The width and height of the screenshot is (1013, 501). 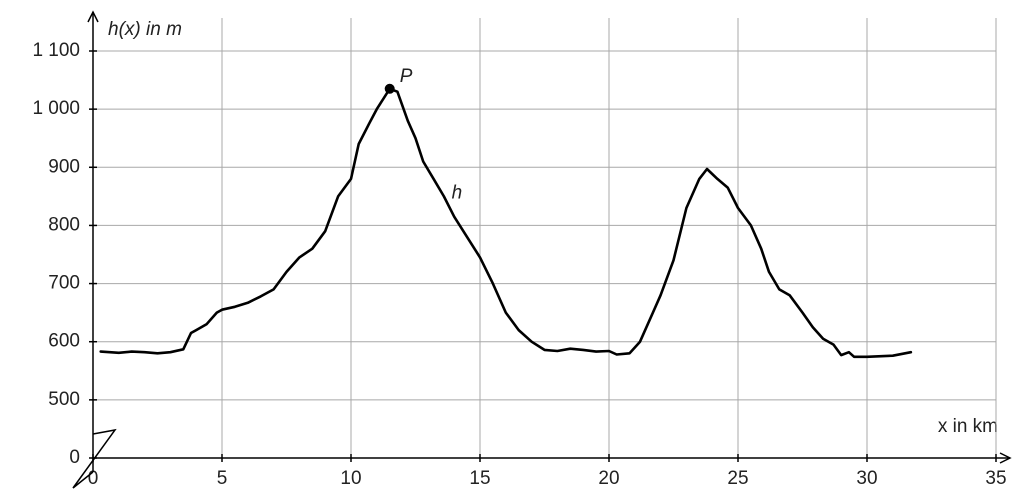 What do you see at coordinates (64, 399) in the screenshot?
I see `y-tick-label: 500` at bounding box center [64, 399].